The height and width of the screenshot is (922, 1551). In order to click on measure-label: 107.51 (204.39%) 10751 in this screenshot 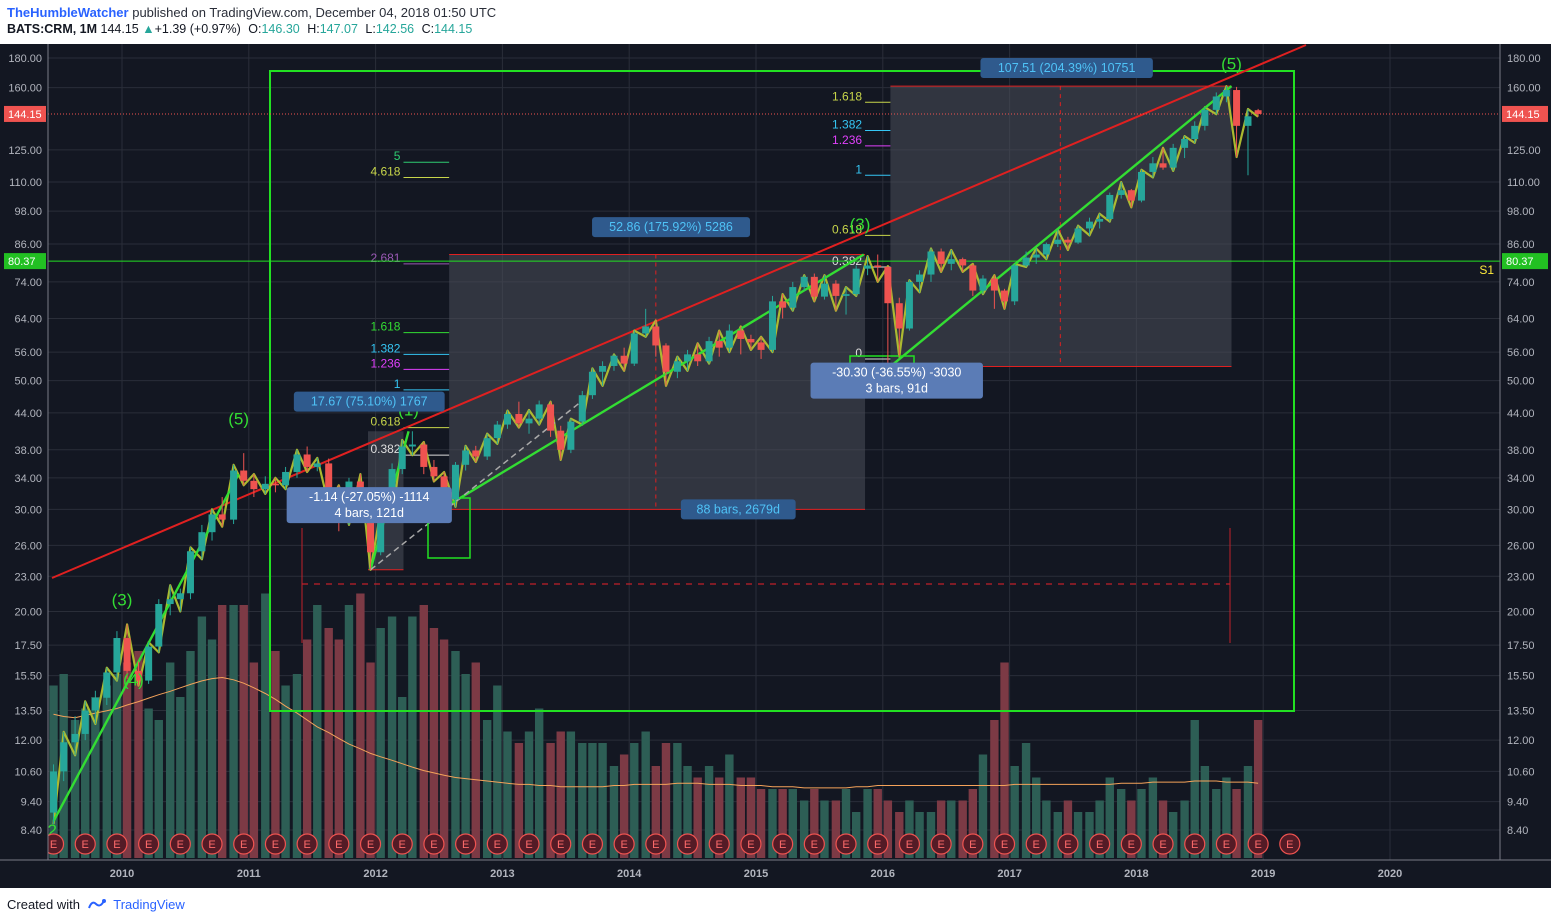, I will do `click(1066, 67)`.